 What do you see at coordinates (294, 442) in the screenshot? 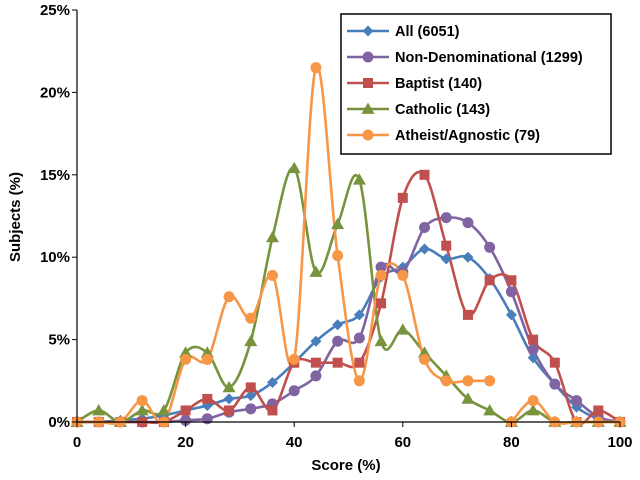
I see `x-tick-label: 40` at bounding box center [294, 442].